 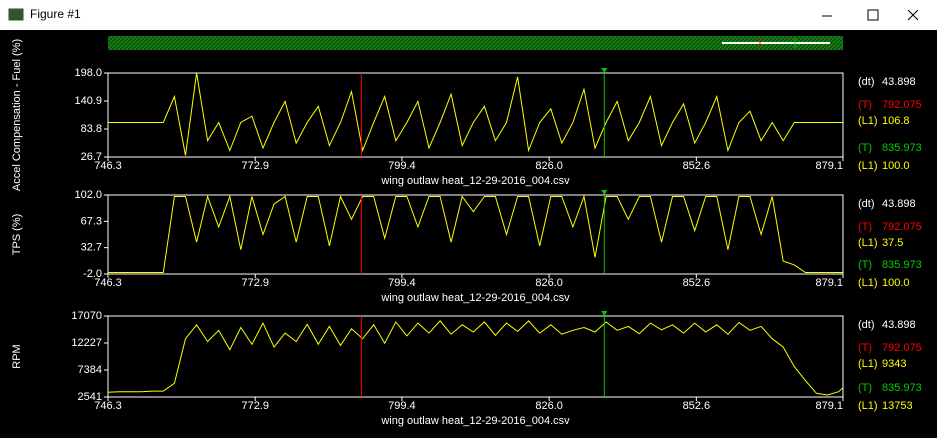 I want to click on y-tick-label: 198.0, so click(x=88, y=73).